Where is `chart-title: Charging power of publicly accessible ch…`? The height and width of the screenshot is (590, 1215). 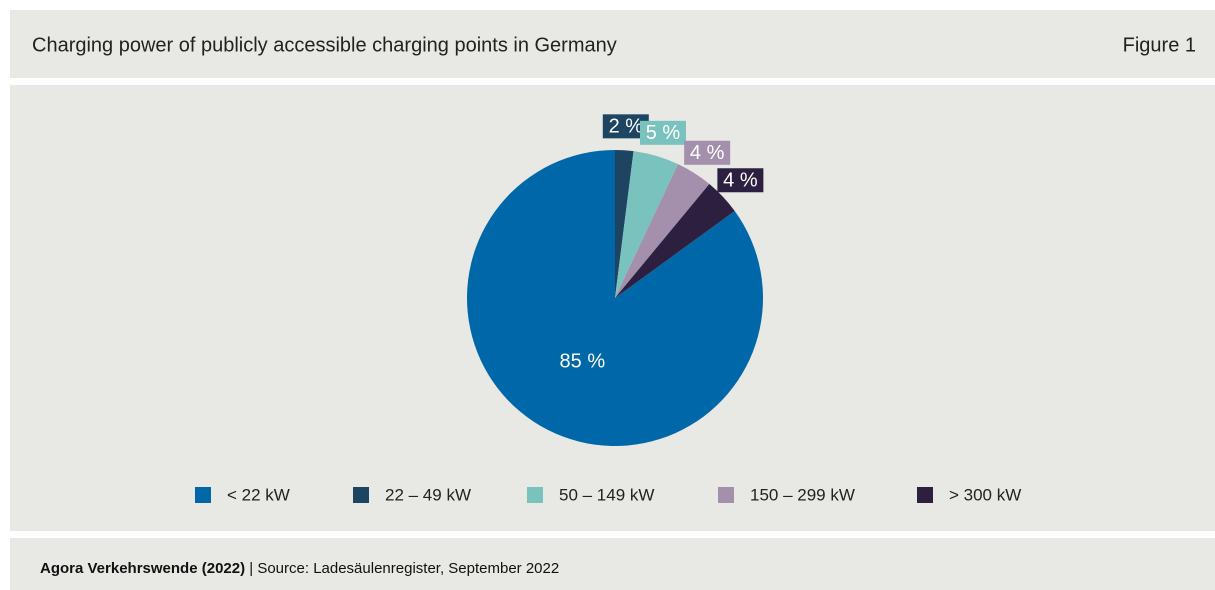
chart-title: Charging power of publicly accessible ch… is located at coordinates (324, 45).